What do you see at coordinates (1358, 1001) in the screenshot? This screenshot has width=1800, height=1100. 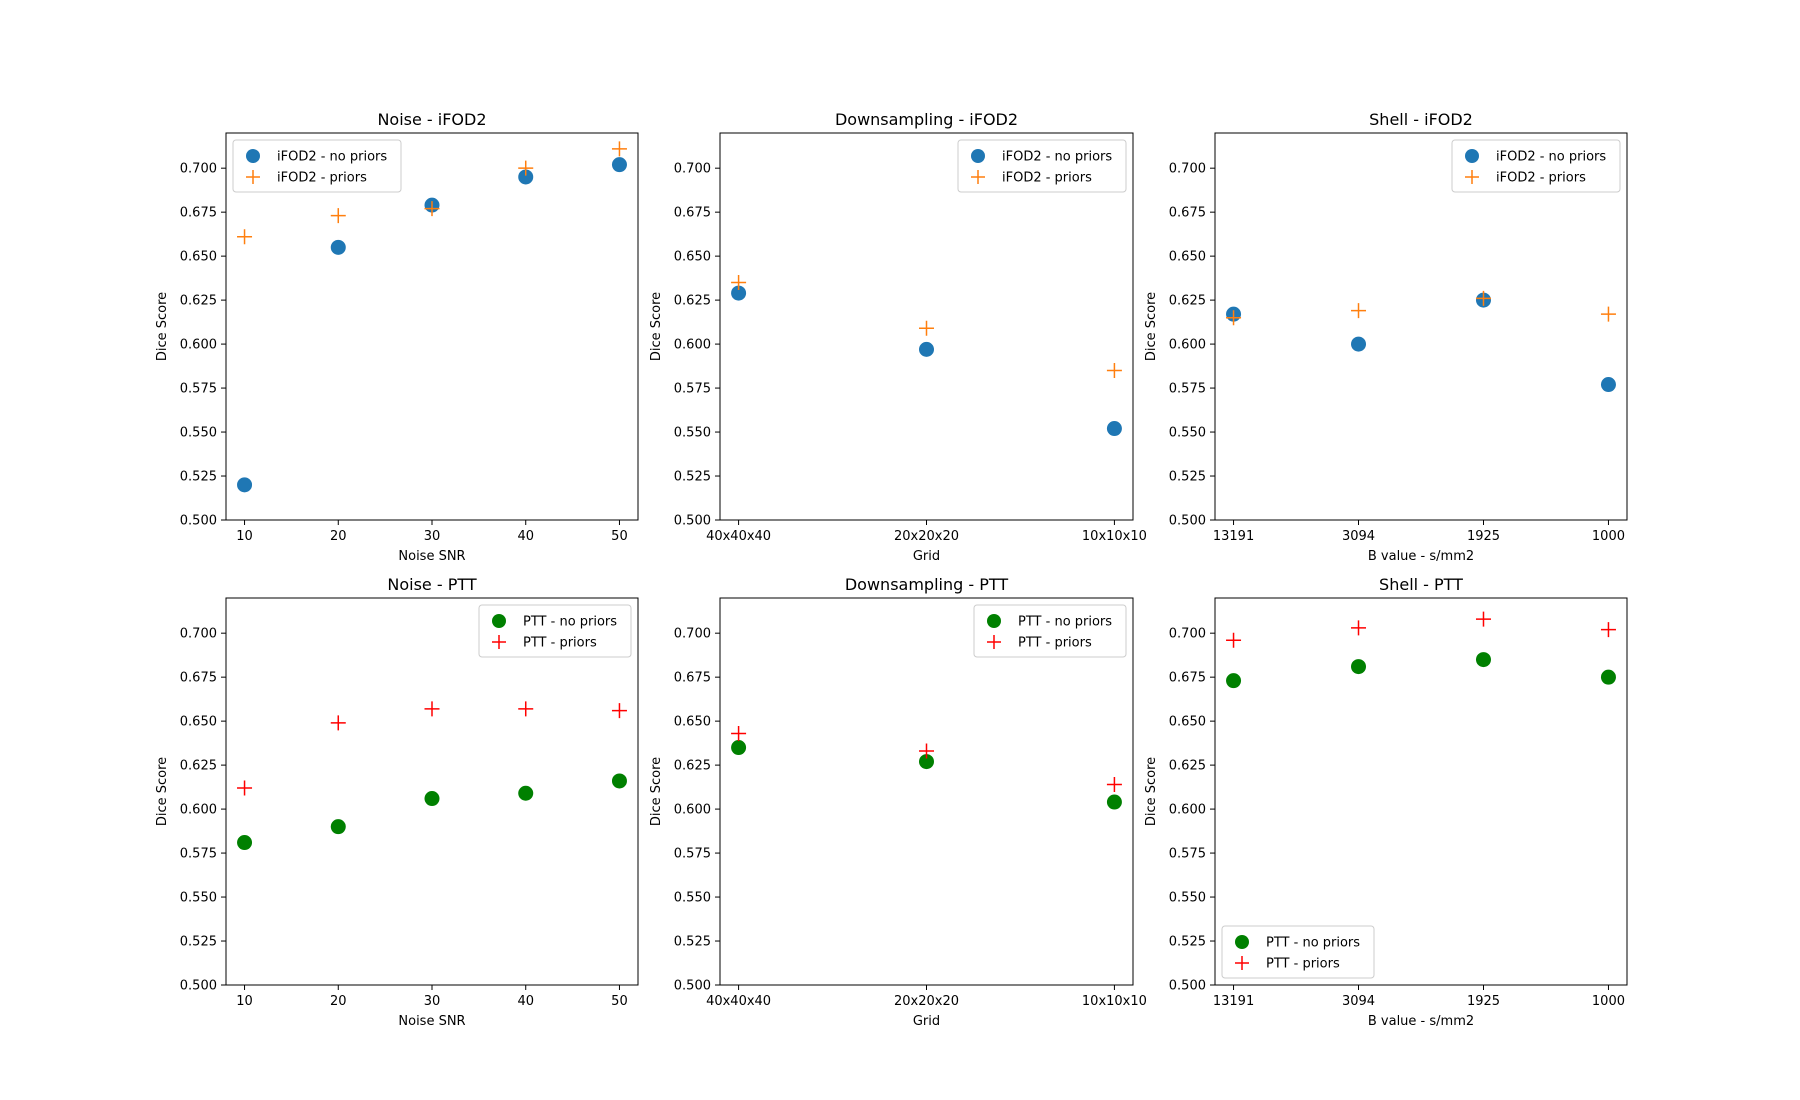 I see `x-tick-label: 3094` at bounding box center [1358, 1001].